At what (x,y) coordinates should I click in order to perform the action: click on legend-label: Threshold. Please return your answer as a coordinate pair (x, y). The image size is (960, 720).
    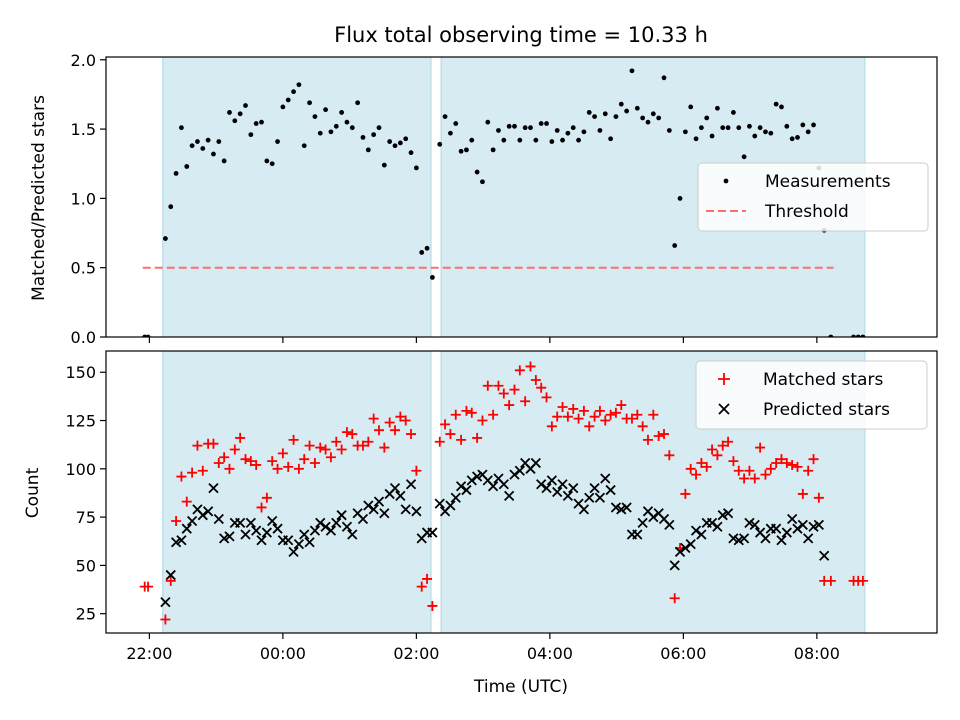
    Looking at the image, I should click on (806, 212).